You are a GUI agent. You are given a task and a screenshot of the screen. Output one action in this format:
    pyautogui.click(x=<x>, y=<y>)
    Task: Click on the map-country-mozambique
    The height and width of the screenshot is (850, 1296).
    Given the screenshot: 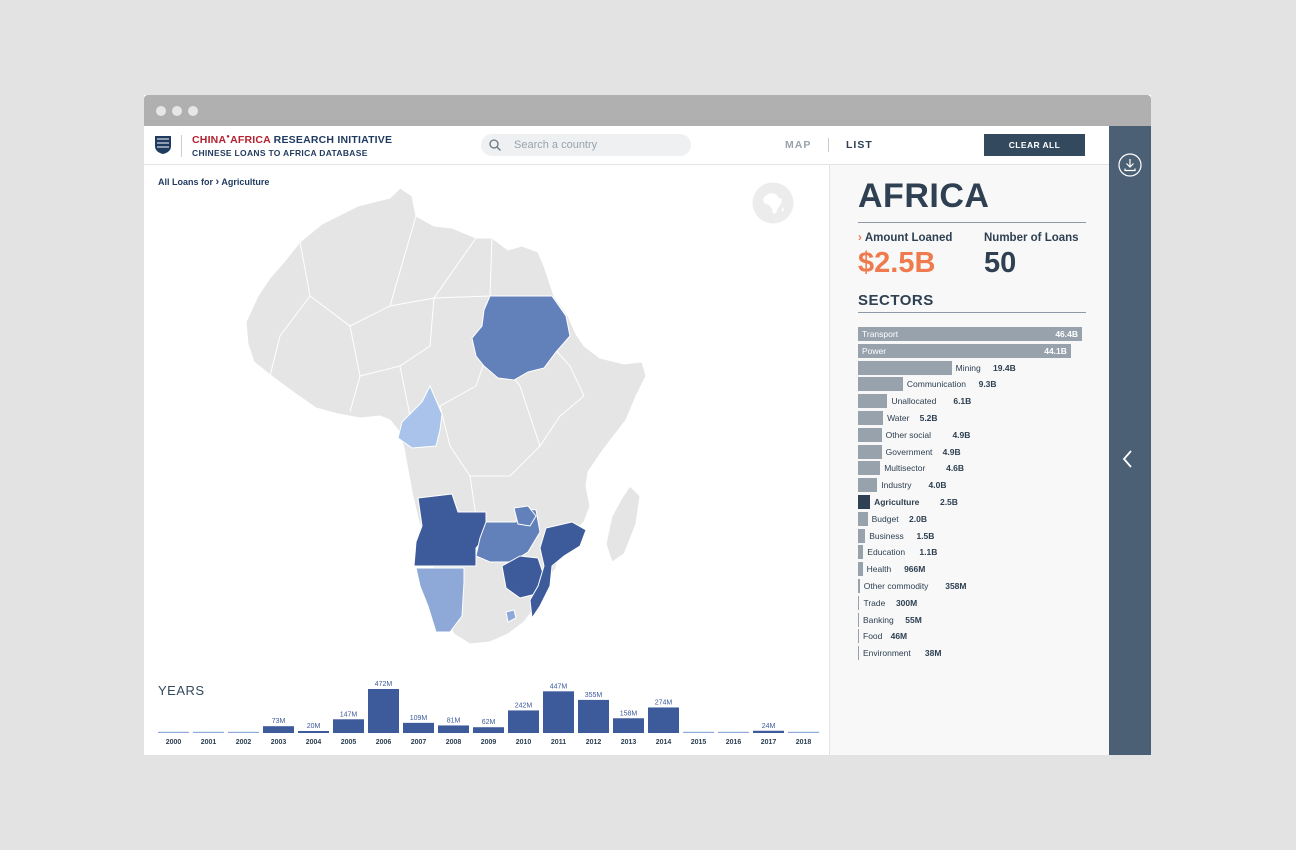 What is the action you would take?
    pyautogui.click(x=558, y=570)
    